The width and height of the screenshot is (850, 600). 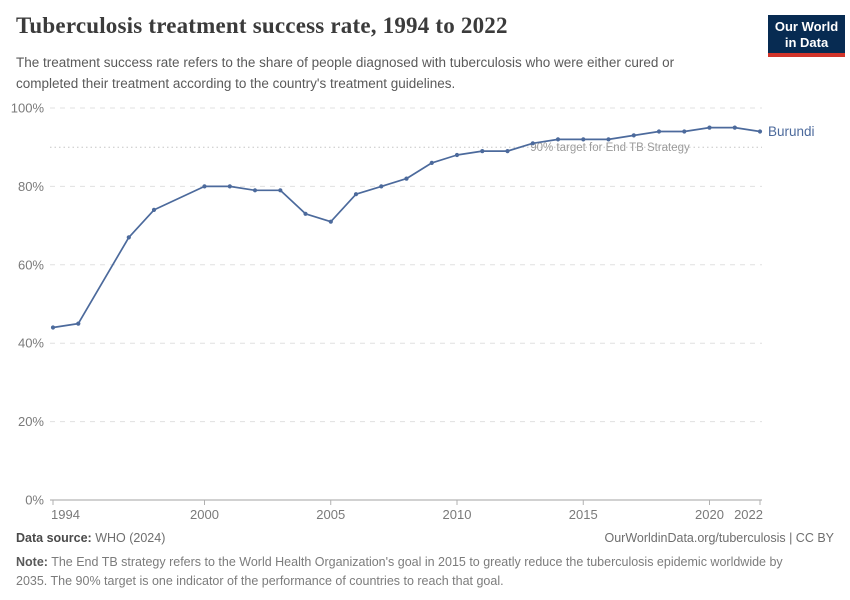 I want to click on owid-logo-line1: Our World, so click(x=806, y=26).